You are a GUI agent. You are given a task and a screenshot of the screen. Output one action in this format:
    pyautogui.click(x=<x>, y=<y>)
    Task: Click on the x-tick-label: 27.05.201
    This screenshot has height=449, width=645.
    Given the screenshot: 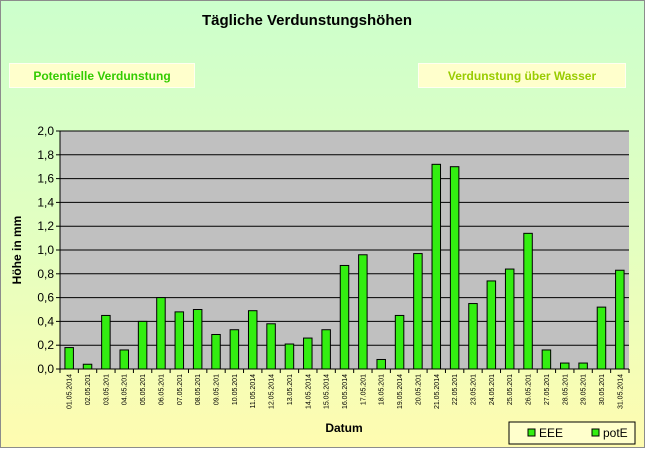 What is the action you would take?
    pyautogui.click(x=547, y=389)
    